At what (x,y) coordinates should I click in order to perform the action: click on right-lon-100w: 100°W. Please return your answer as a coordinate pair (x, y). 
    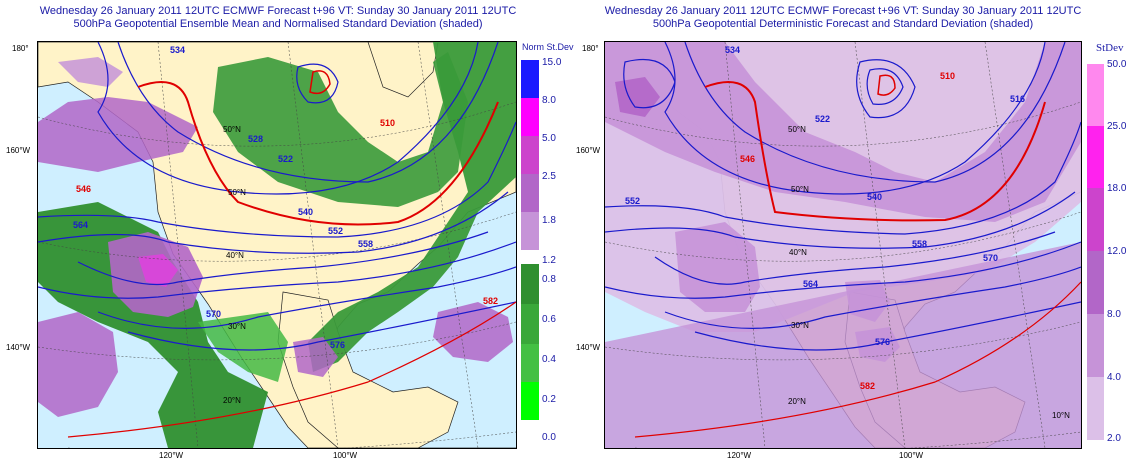
    Looking at the image, I should click on (911, 455).